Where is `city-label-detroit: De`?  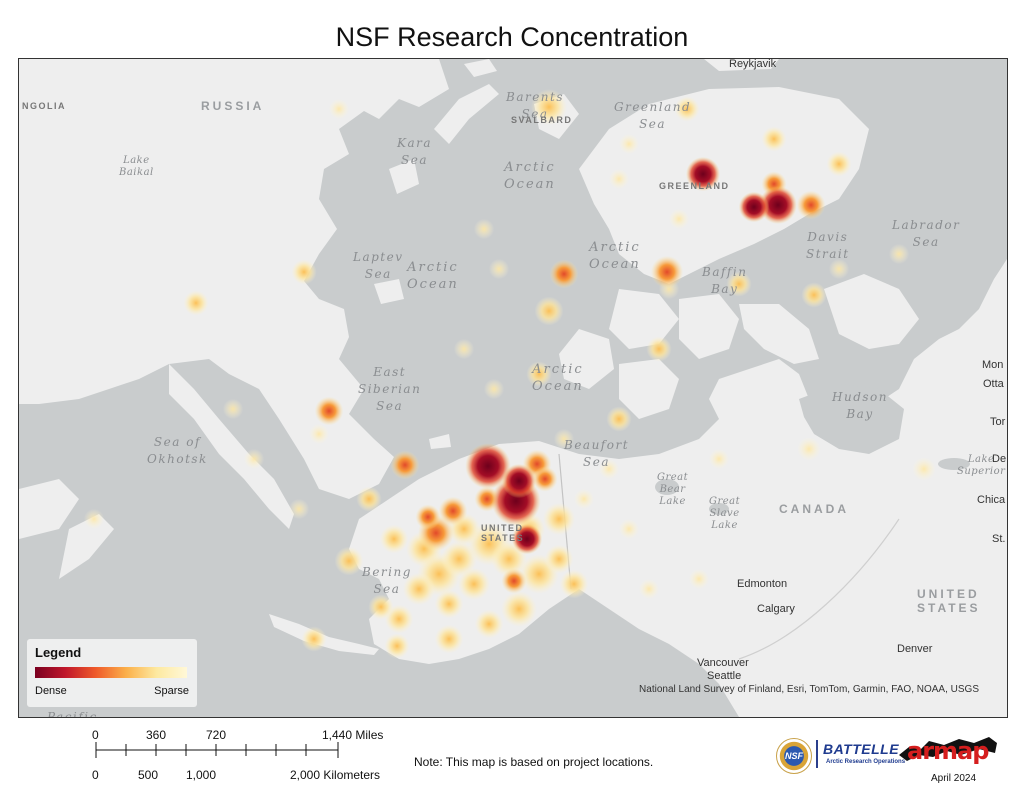 city-label-detroit: De is located at coordinates (999, 459).